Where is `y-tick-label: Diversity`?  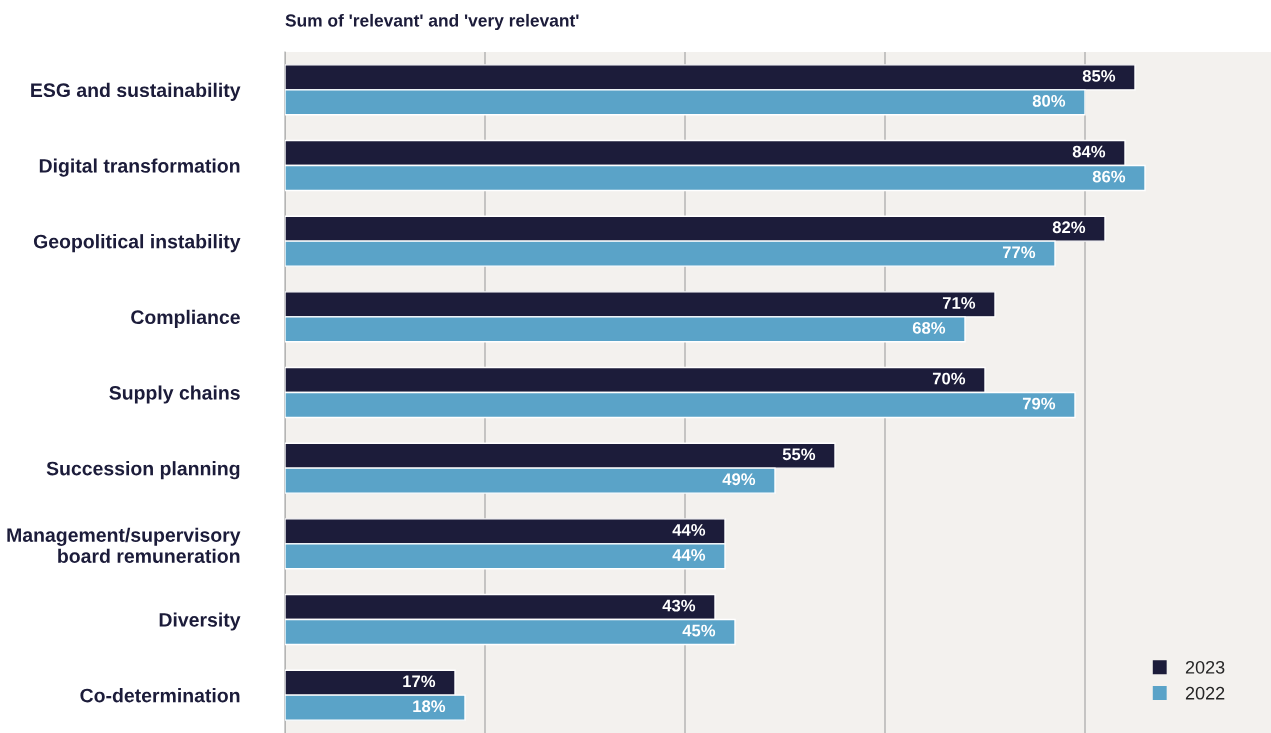
y-tick-label: Diversity is located at coordinates (200, 621).